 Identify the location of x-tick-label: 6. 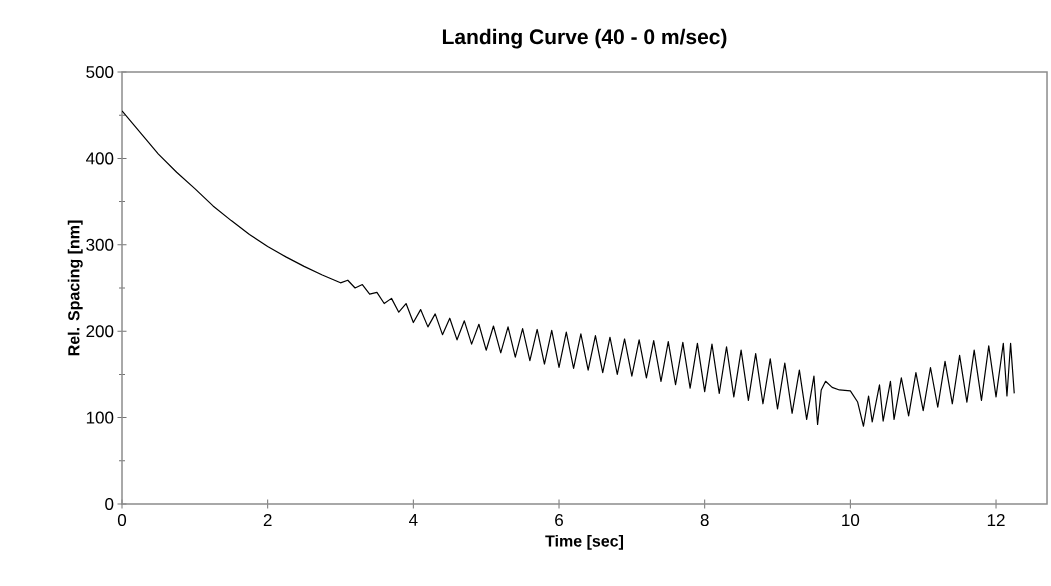
(559, 520).